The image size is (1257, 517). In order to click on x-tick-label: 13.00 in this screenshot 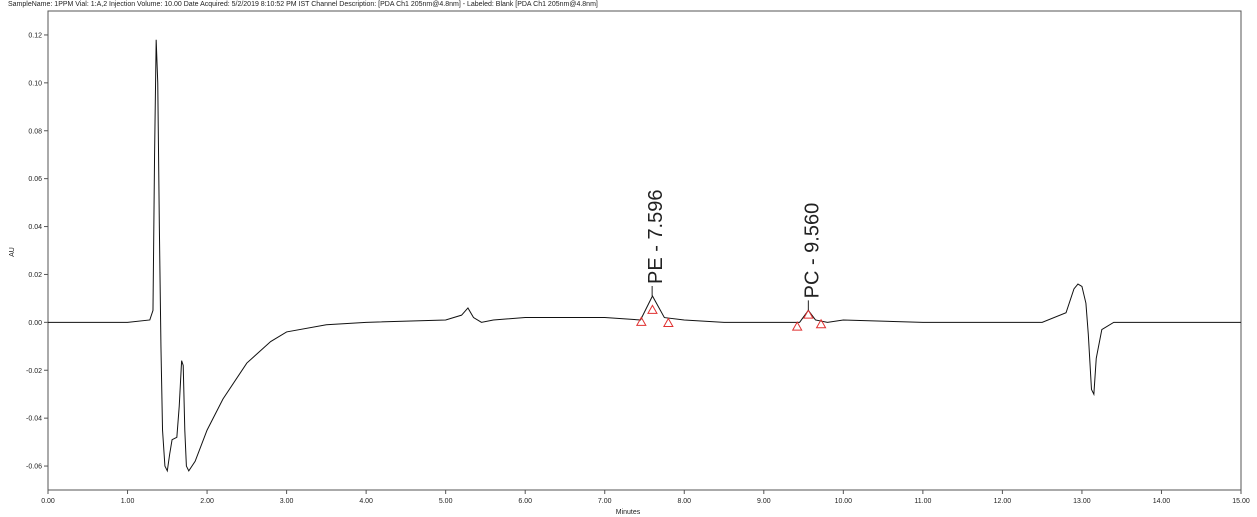, I will do `click(1082, 501)`.